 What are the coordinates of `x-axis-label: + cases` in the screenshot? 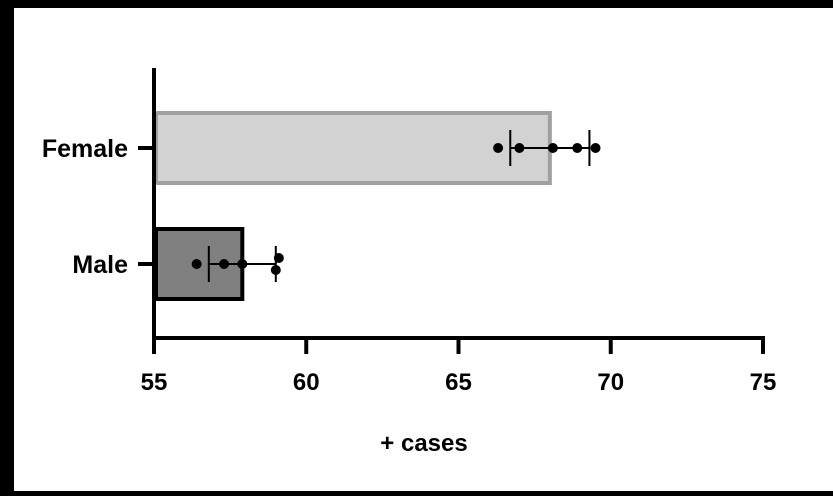 It's located at (423, 443).